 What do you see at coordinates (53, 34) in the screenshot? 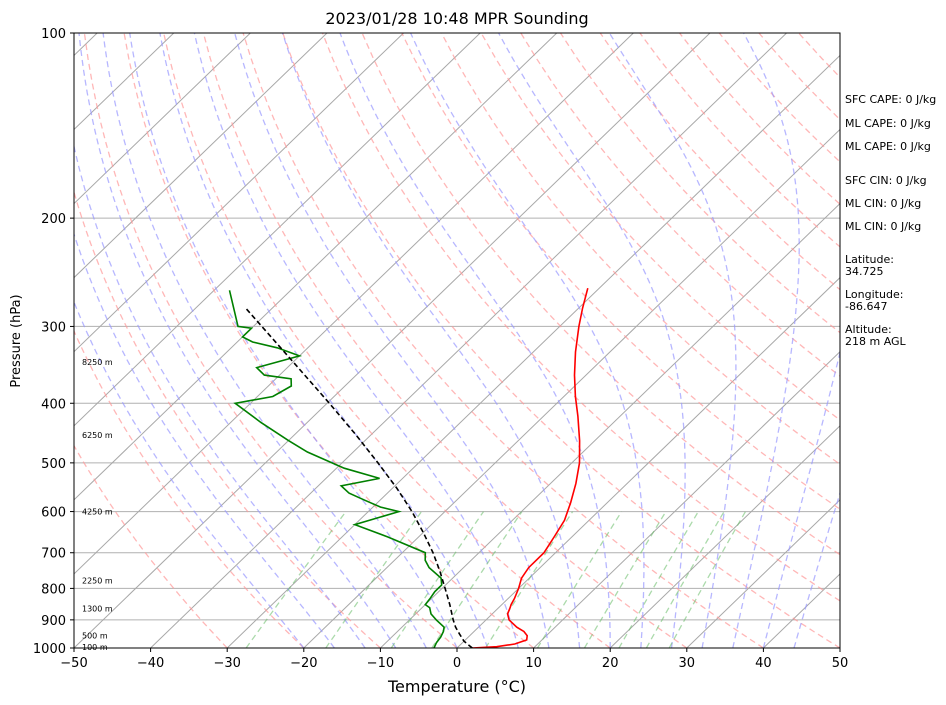
I see `y-tick-label: 100` at bounding box center [53, 34].